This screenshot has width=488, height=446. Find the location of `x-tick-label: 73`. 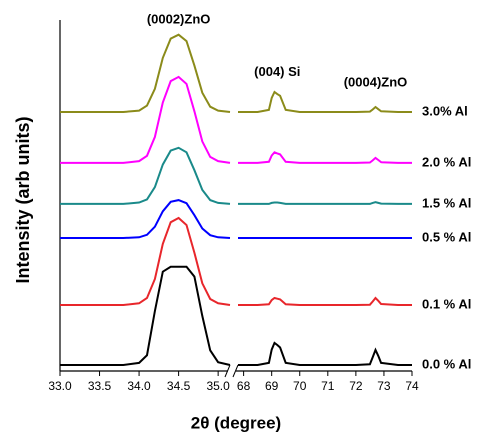

x-tick-label: 73 is located at coordinates (384, 386).